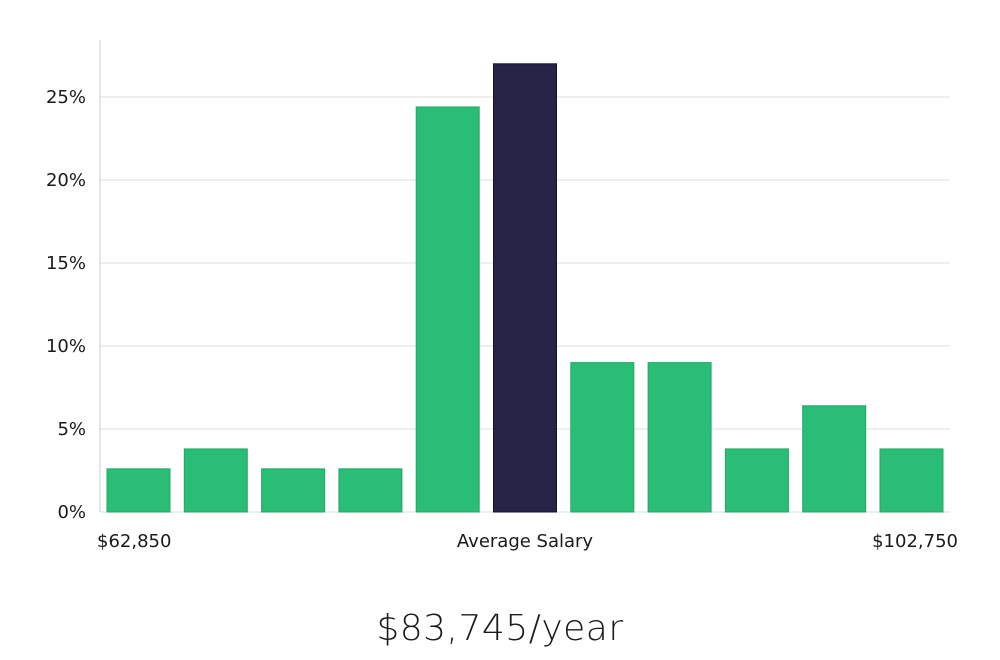  What do you see at coordinates (66, 263) in the screenshot?
I see `y-tick-label: 15%` at bounding box center [66, 263].